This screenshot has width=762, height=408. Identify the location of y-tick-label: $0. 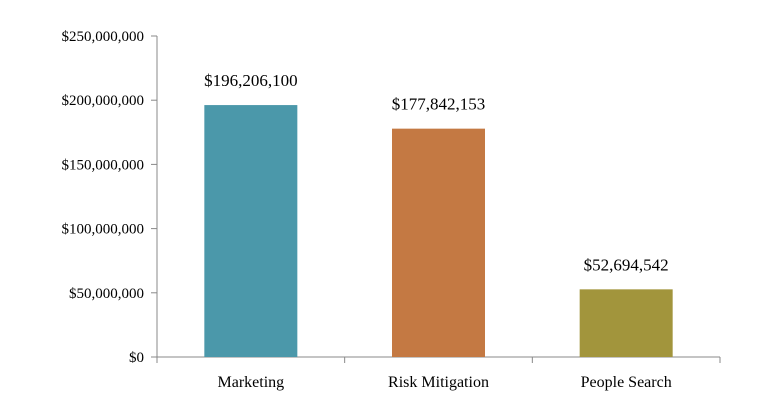
(136, 358).